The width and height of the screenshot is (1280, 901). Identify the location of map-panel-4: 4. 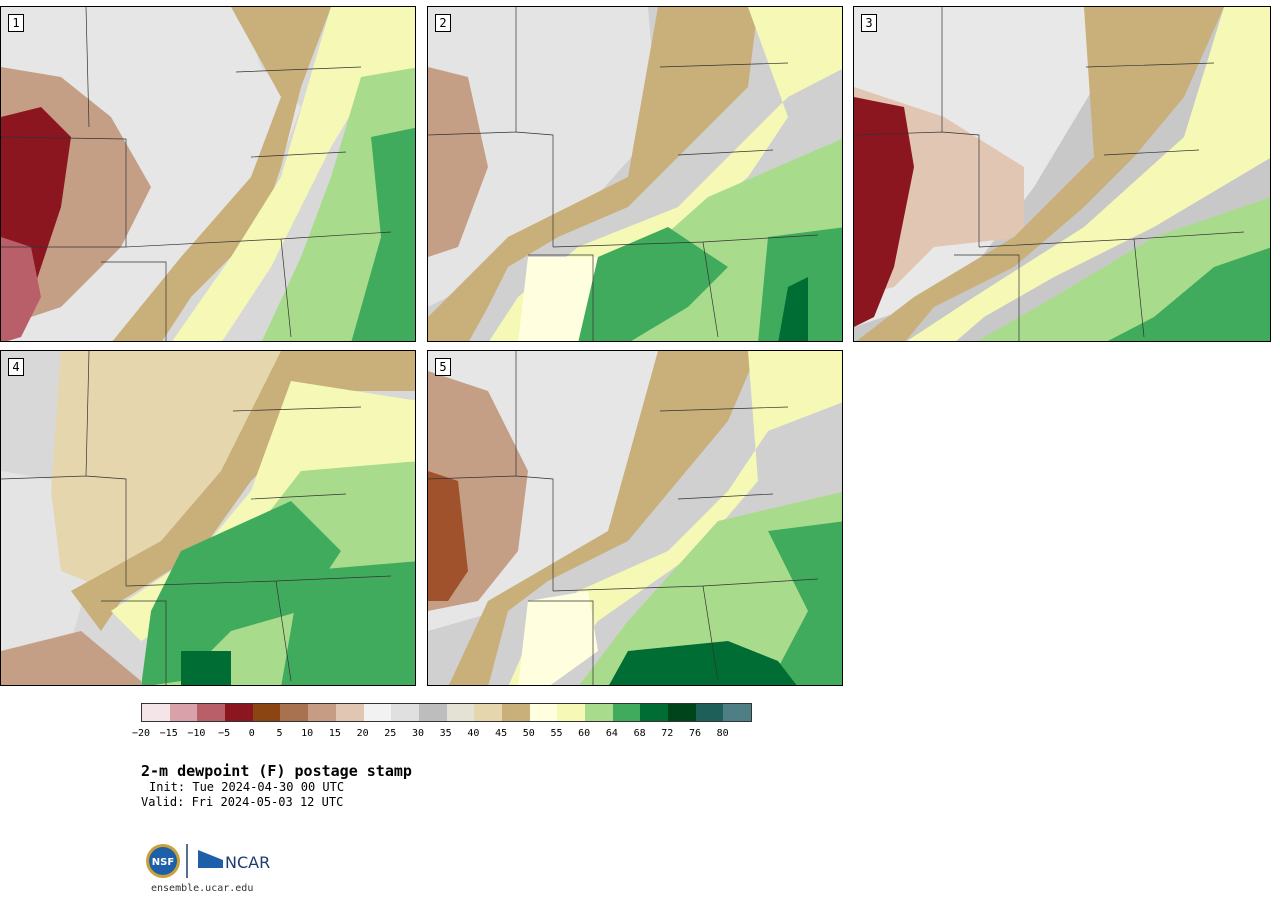
(208, 518).